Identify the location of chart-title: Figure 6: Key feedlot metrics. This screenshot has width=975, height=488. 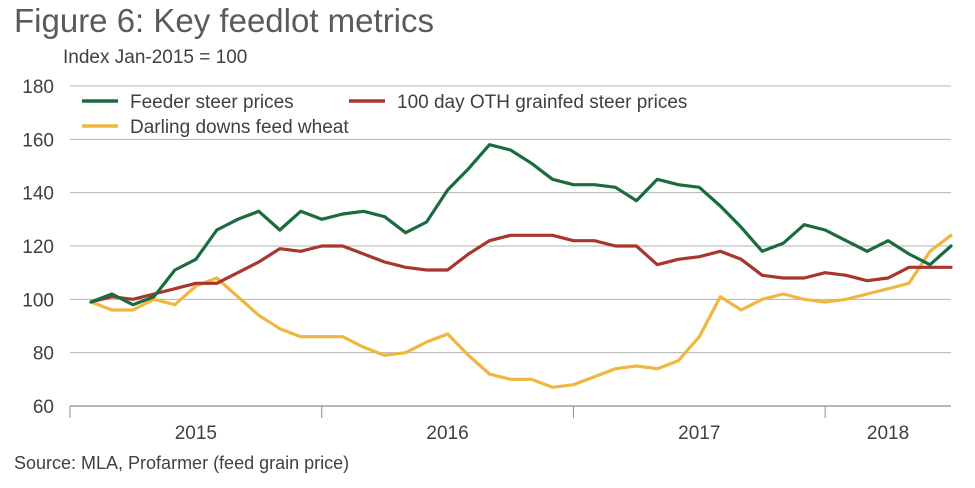
(224, 20).